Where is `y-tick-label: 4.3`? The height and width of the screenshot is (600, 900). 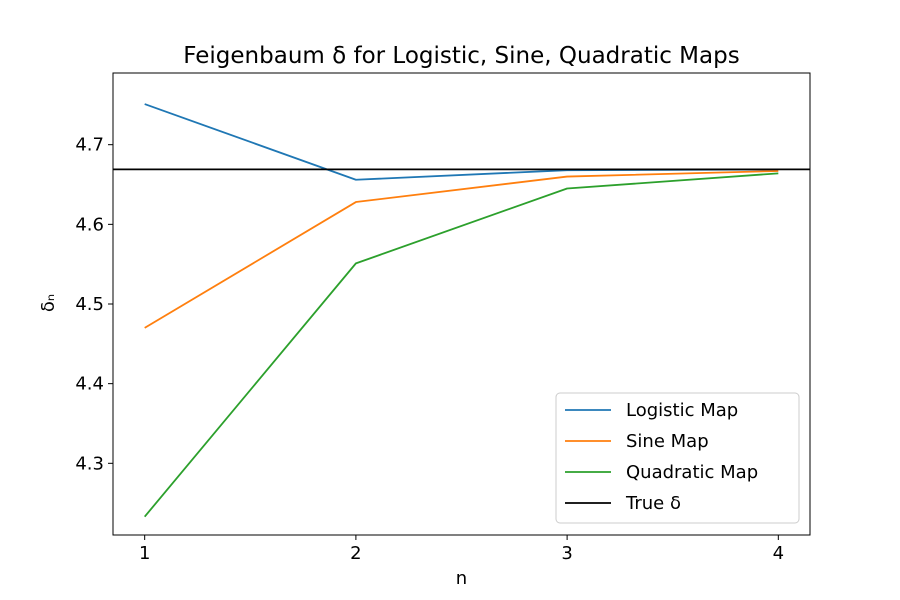
y-tick-label: 4.3 is located at coordinates (89, 463).